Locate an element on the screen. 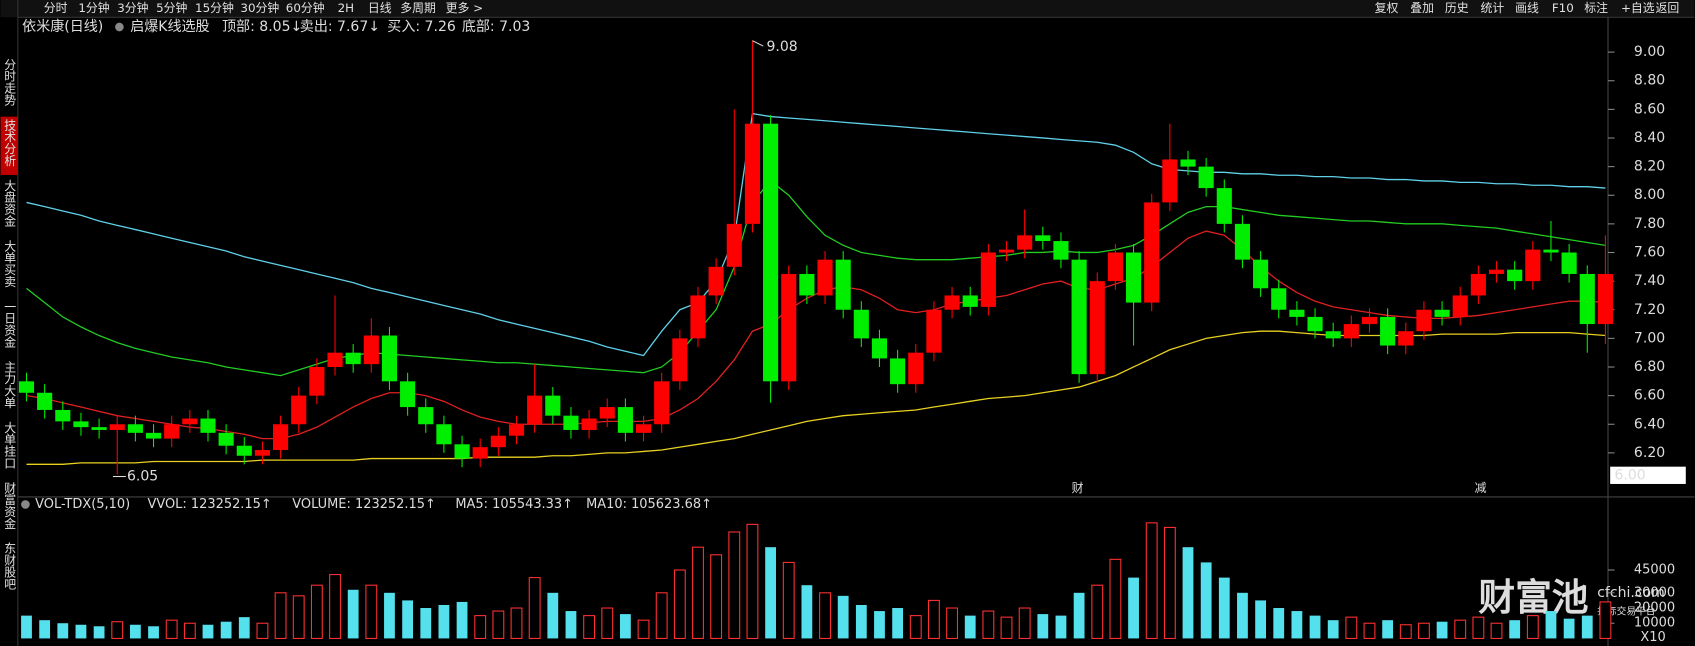 The height and width of the screenshot is (646, 1695). tool-button: 统计 is located at coordinates (1493, 8).